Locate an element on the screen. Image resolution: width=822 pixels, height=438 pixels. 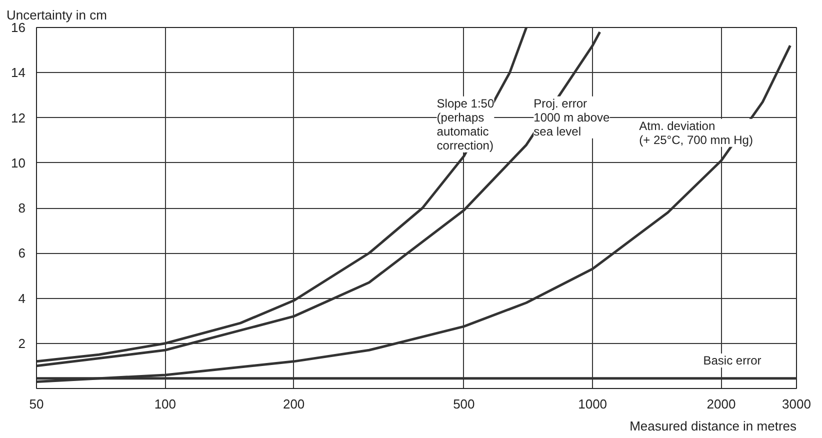
y-tick-label: 4 is located at coordinates (22, 298).